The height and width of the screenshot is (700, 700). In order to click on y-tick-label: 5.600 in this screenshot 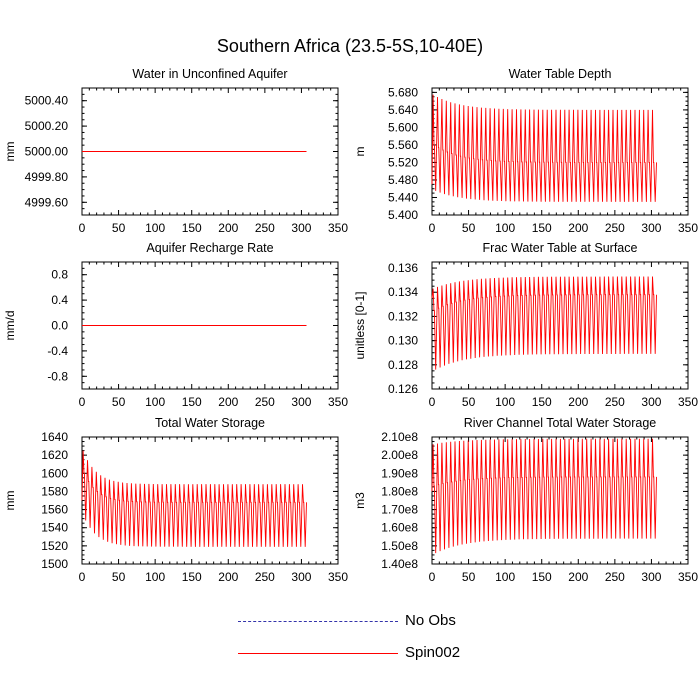, I will do `click(403, 127)`.